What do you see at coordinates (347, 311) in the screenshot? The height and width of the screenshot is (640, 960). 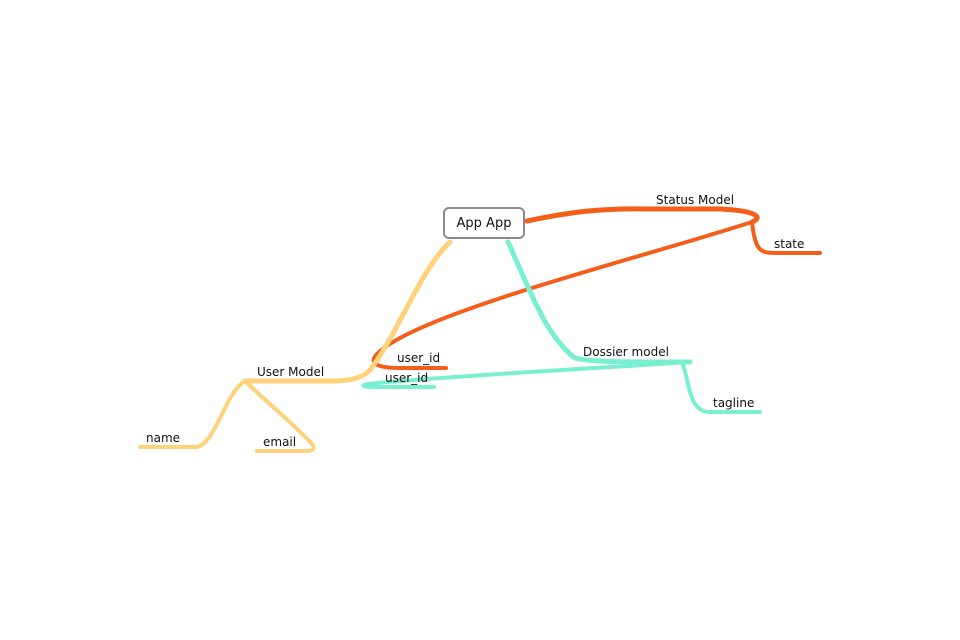 I see `branch-user-model` at bounding box center [347, 311].